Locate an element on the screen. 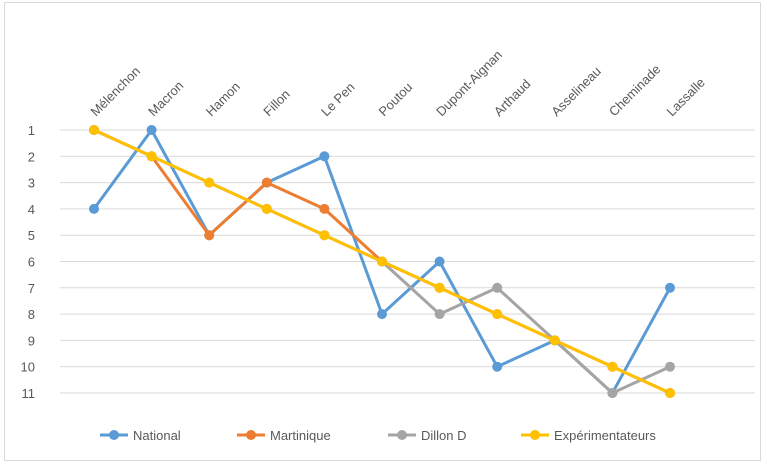 The image size is (767, 464). legend-item: Expérimentateurs is located at coordinates (588, 435).